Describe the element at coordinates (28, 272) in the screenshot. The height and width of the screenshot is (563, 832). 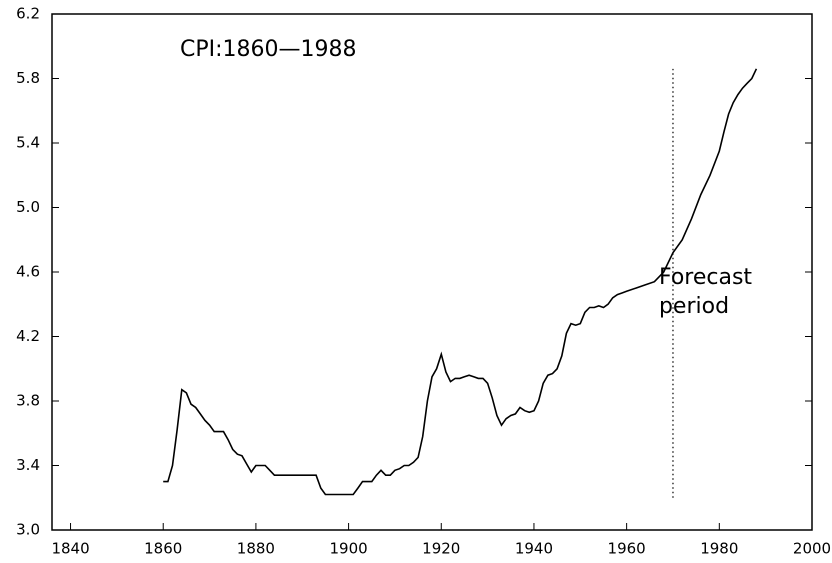
I see `y-tick-label: 4.6` at that location.